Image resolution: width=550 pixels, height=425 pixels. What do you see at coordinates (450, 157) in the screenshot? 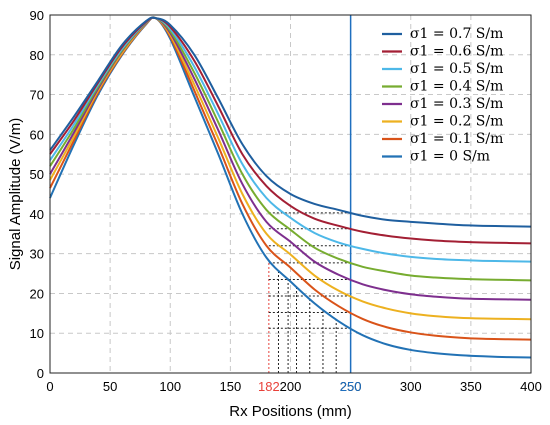
I see `legend-entry: σ1 = 0 S/m` at bounding box center [450, 157].